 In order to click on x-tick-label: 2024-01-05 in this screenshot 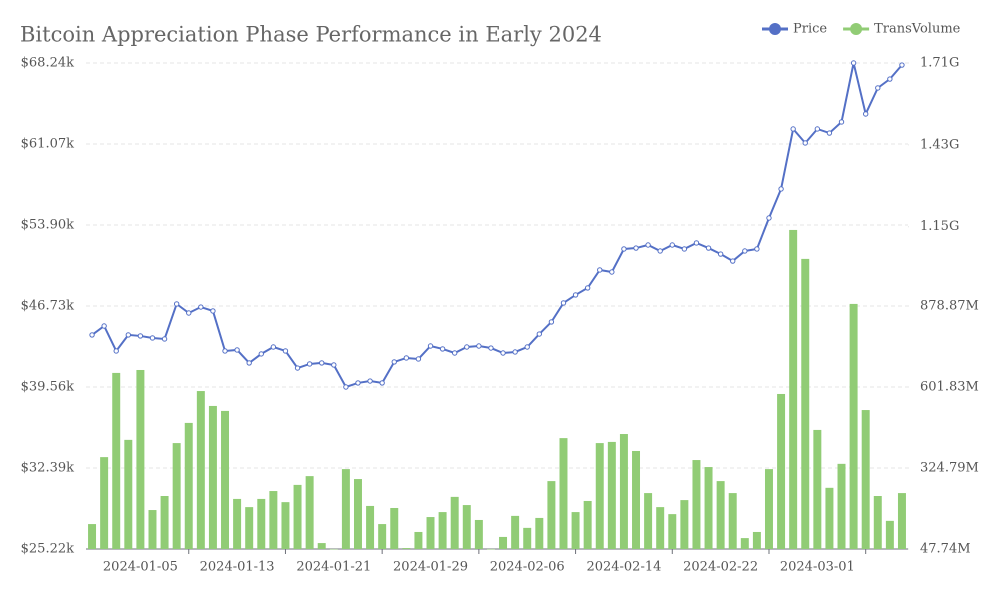, I will do `click(140, 567)`.